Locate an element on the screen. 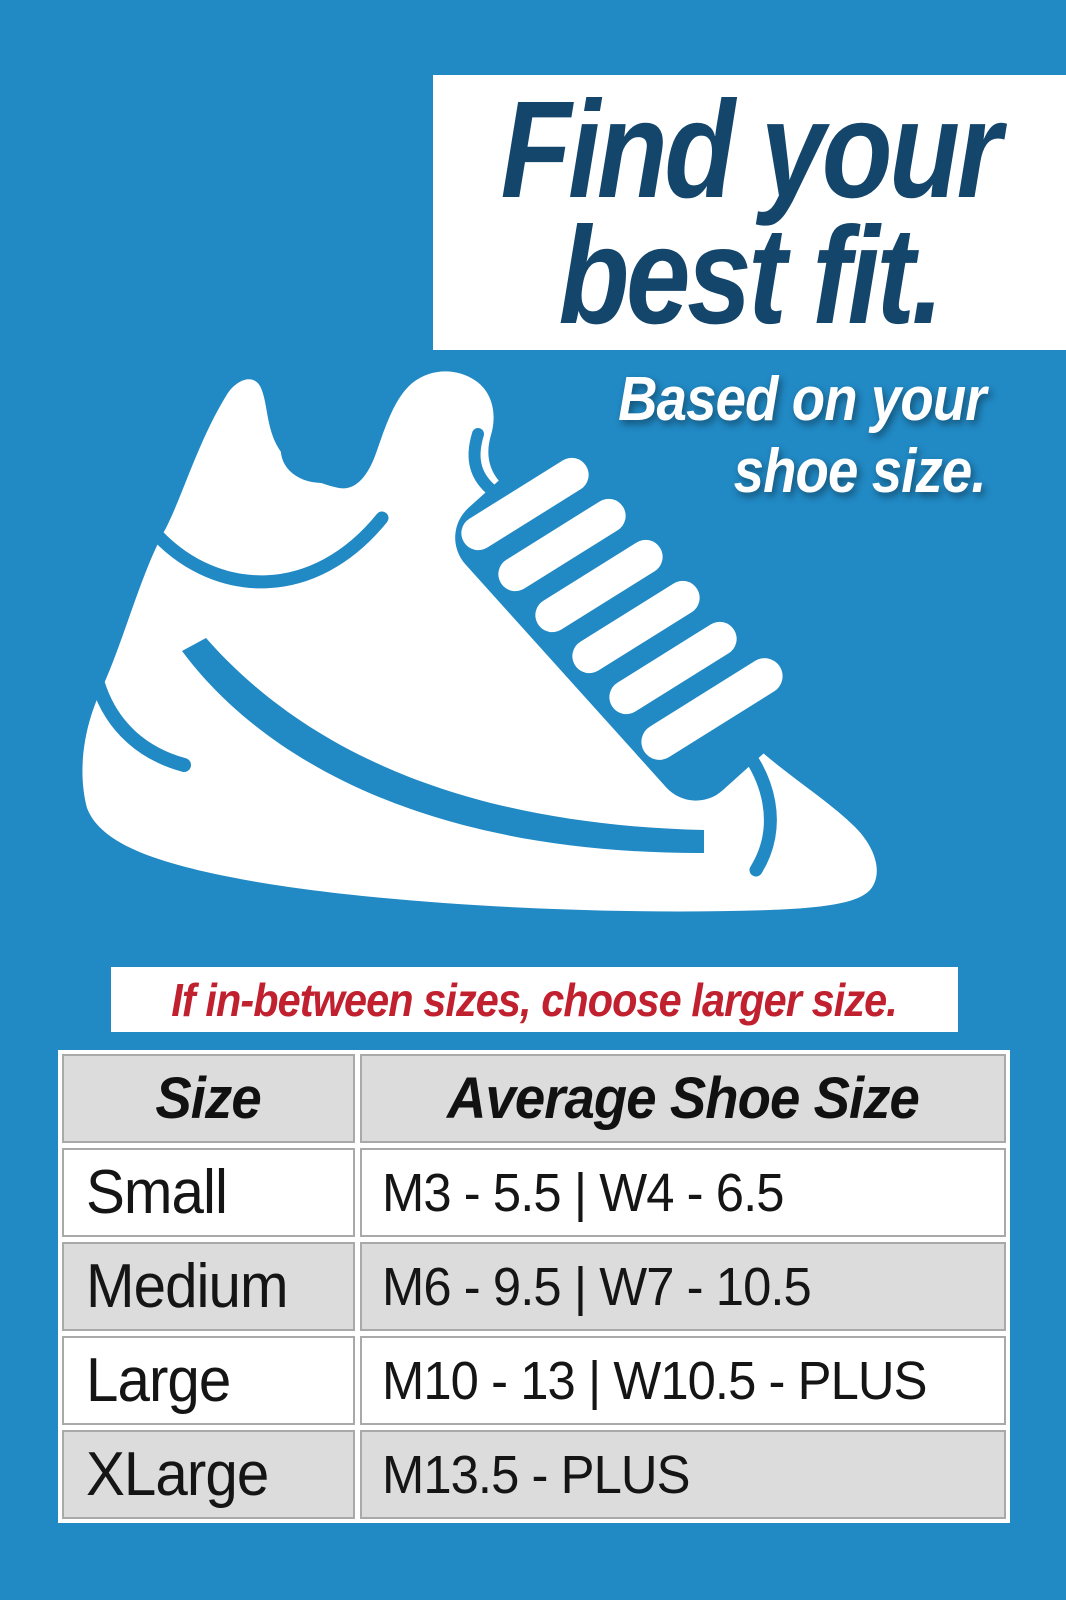 This screenshot has height=1600, width=1066. shoe-heel-seam is located at coordinates (141, 724).